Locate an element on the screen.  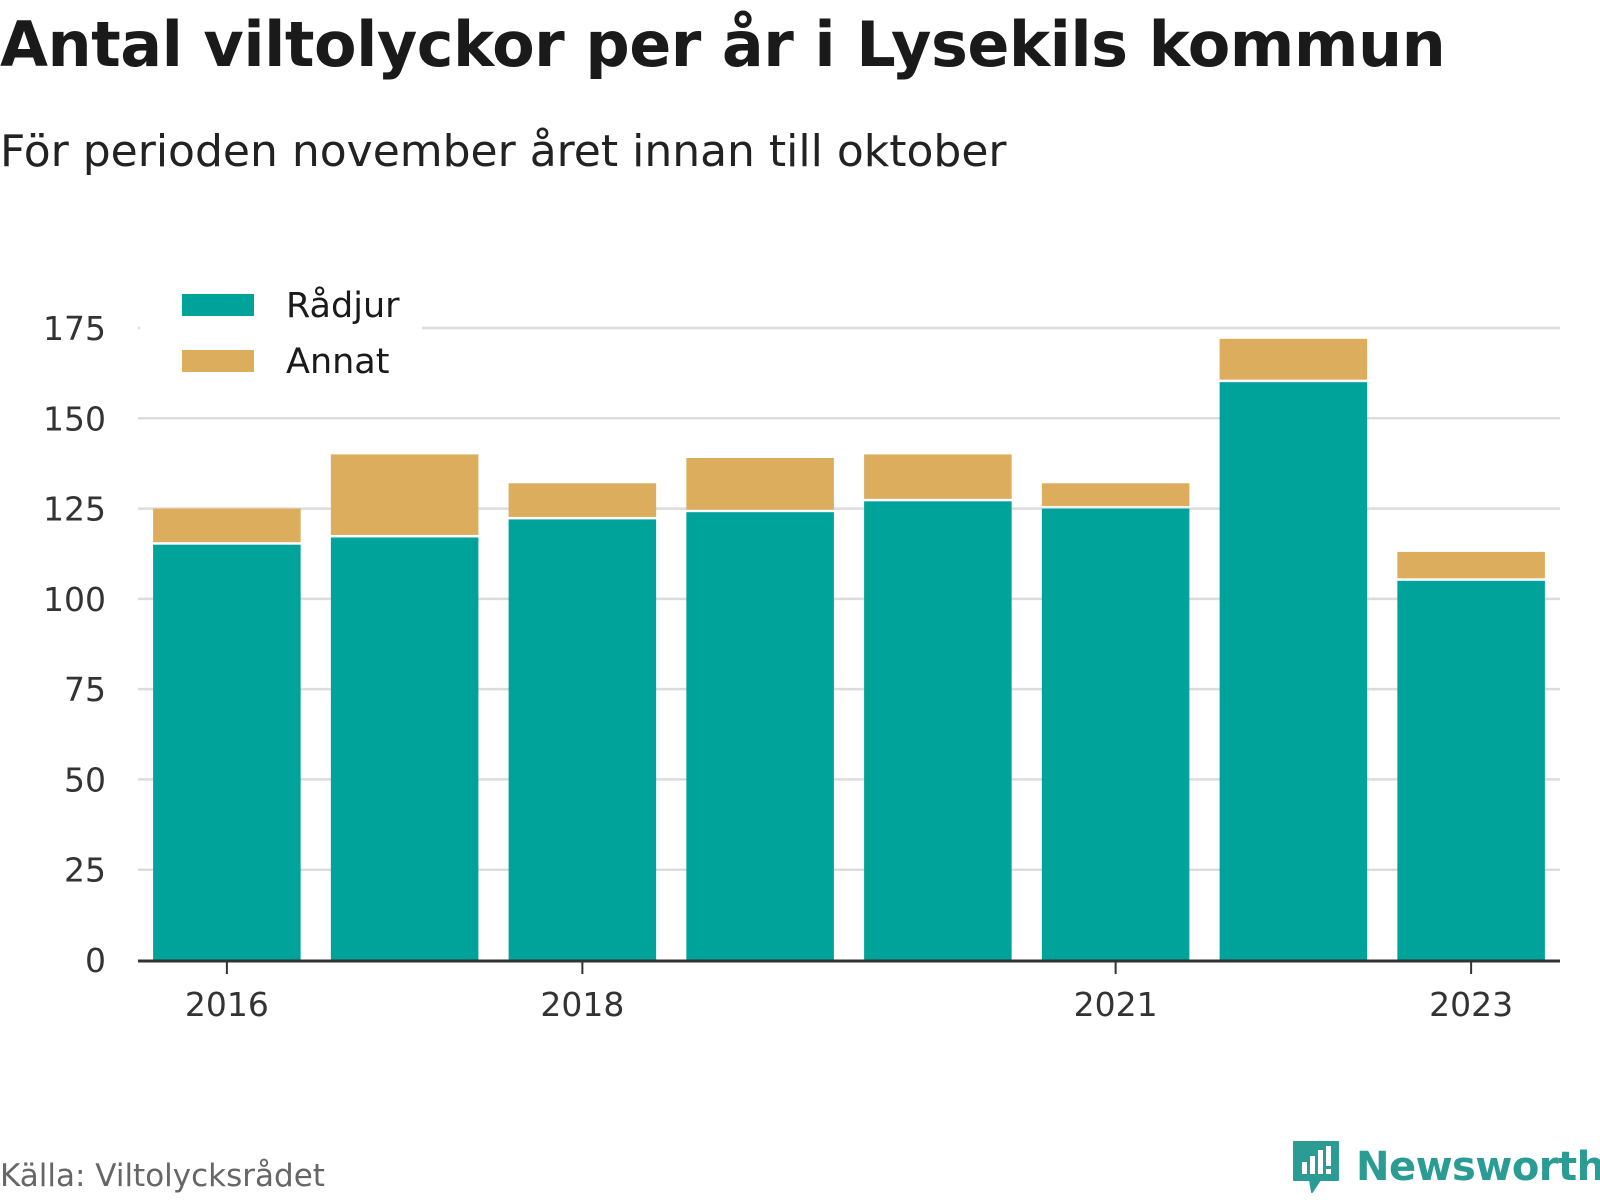
y-tick-label: 0 is located at coordinates (95, 960).